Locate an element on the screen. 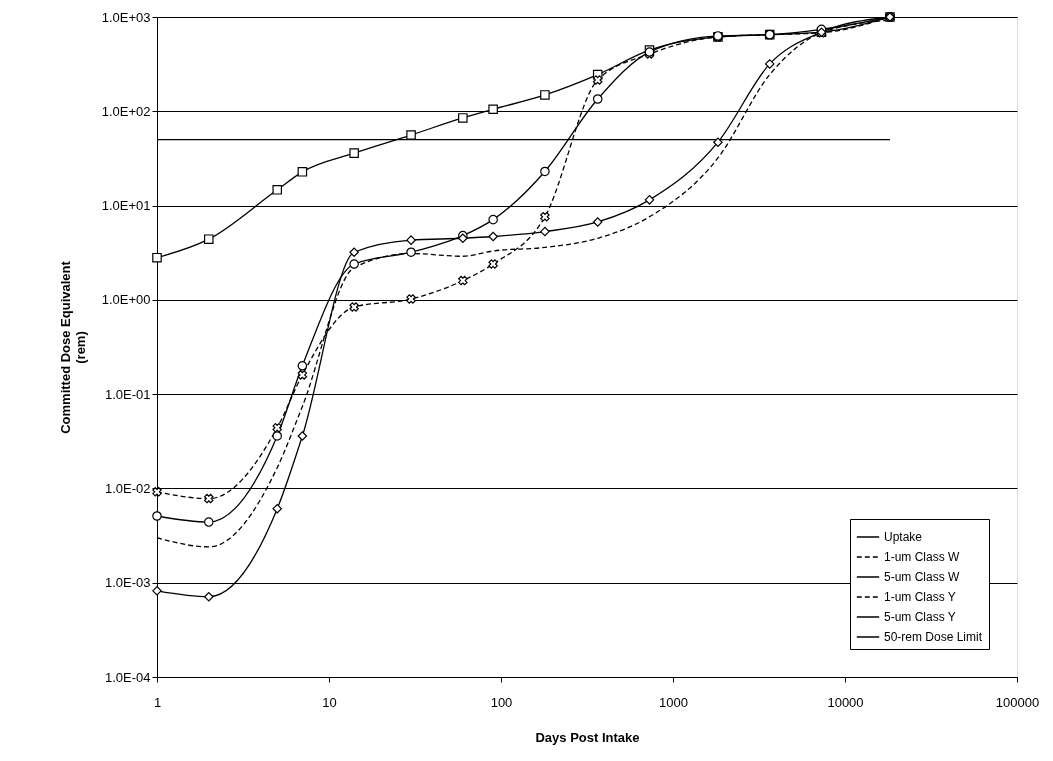  legend-label: 5-um Class Y is located at coordinates (920, 617).